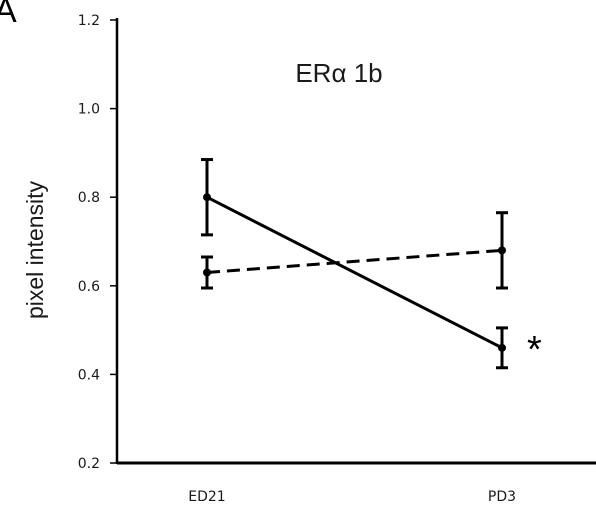 This screenshot has width=596, height=510. I want to click on y-ticks: 0.2 0.4 0.6 0.8 1.0 1.2, so click(97, 242).